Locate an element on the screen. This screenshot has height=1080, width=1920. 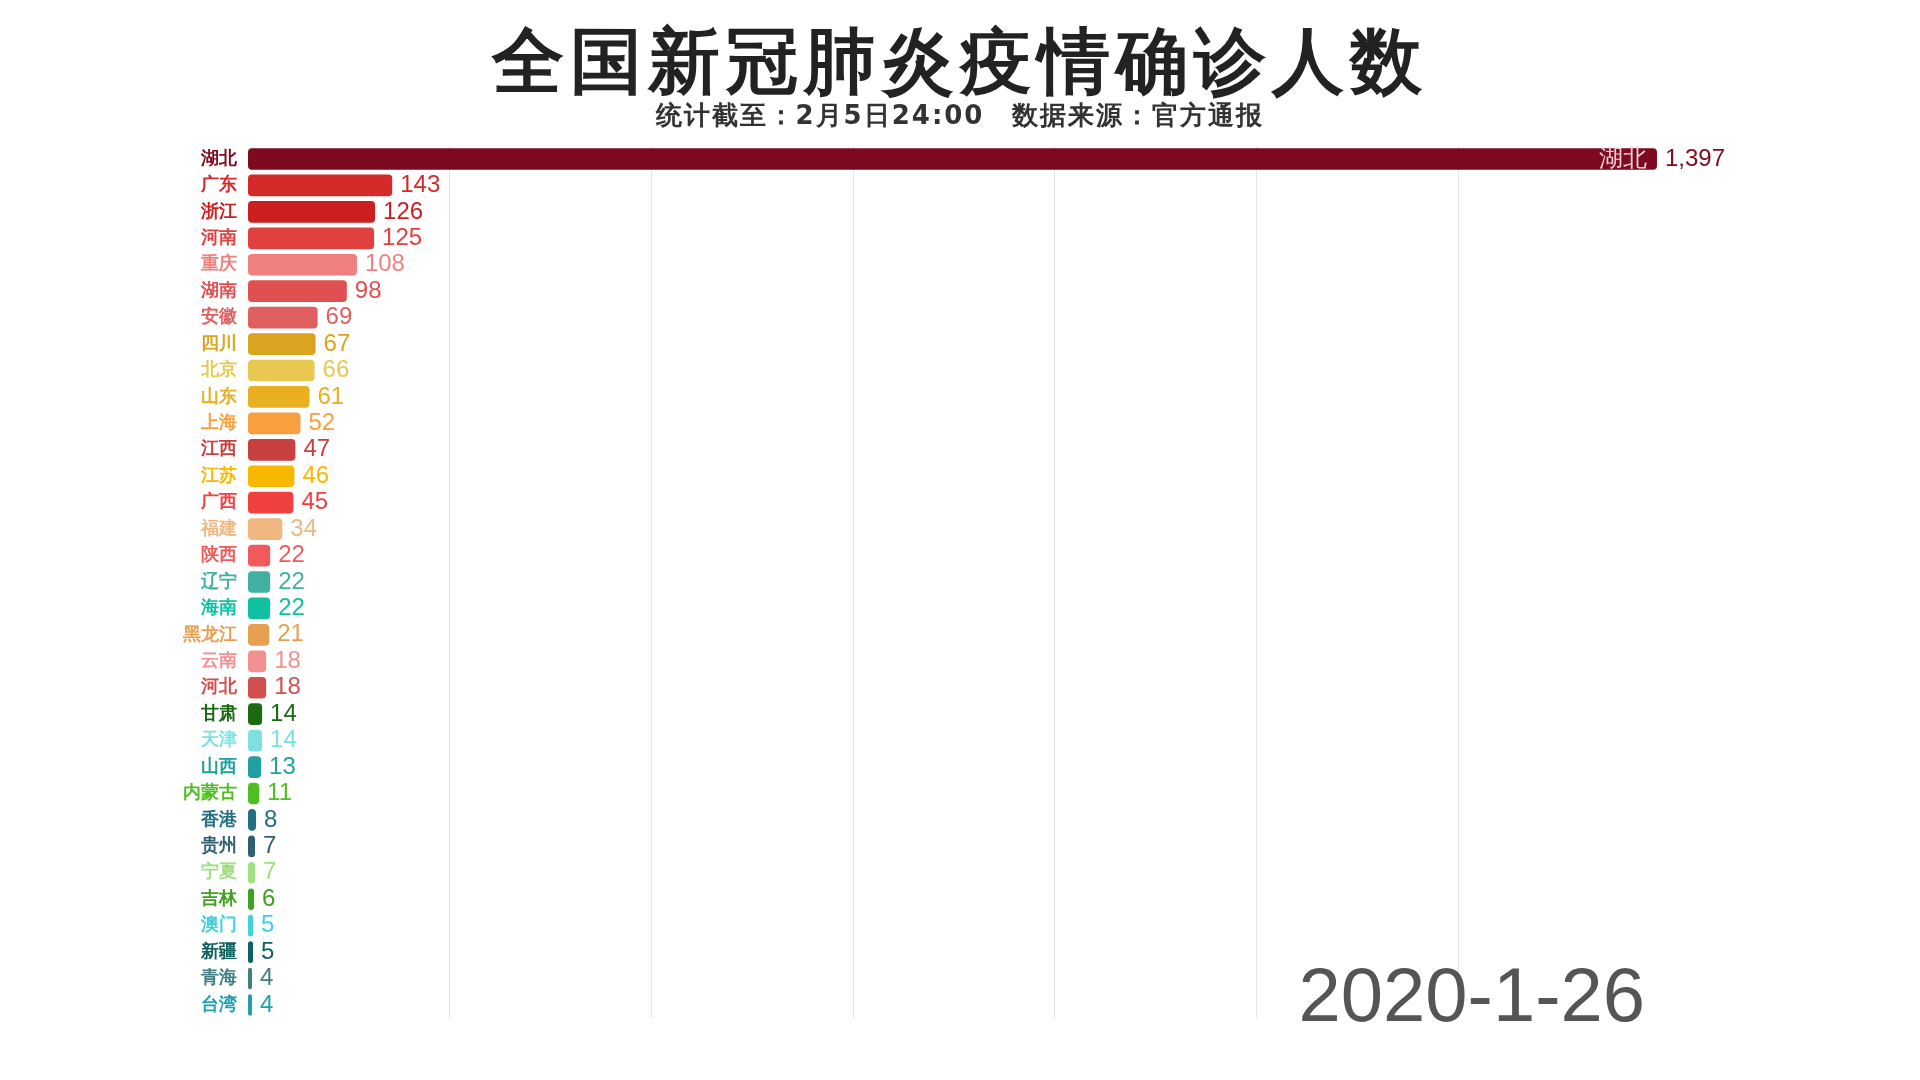
y-tick-label: 四川 is located at coordinates (219, 342).